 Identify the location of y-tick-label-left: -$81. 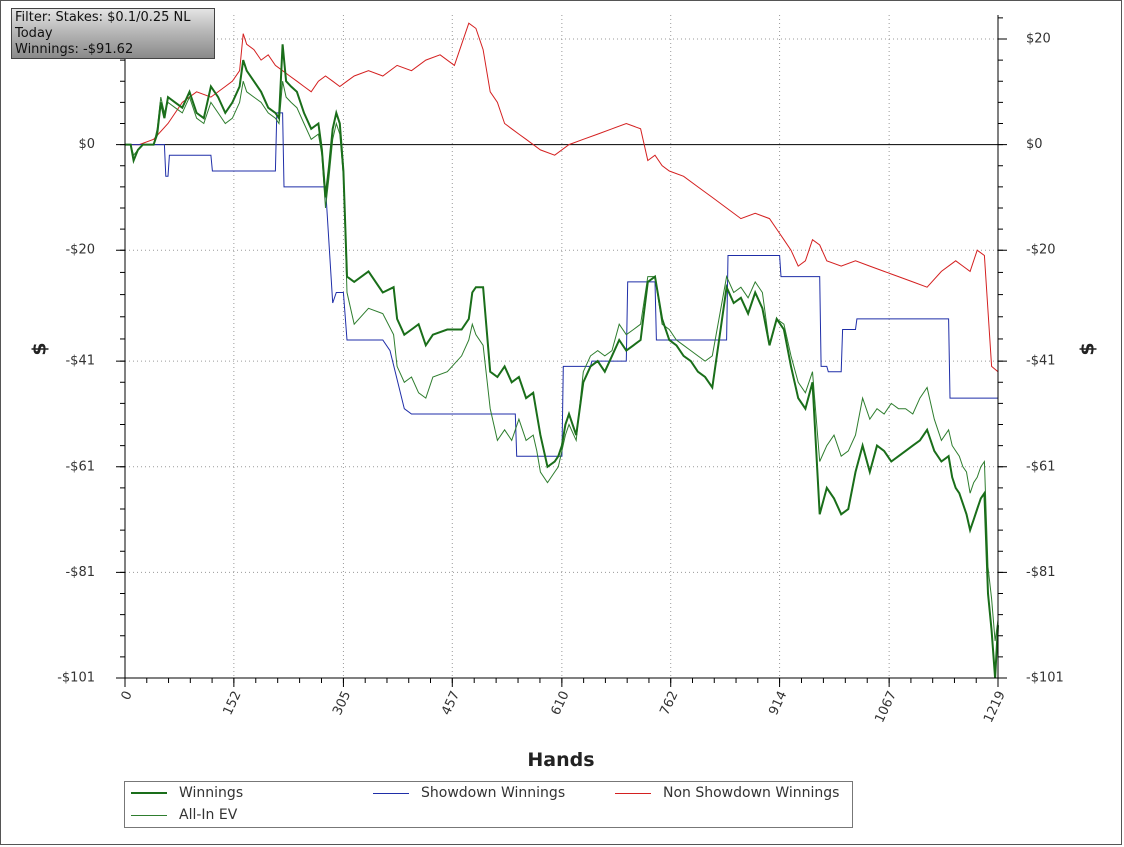
(80, 572).